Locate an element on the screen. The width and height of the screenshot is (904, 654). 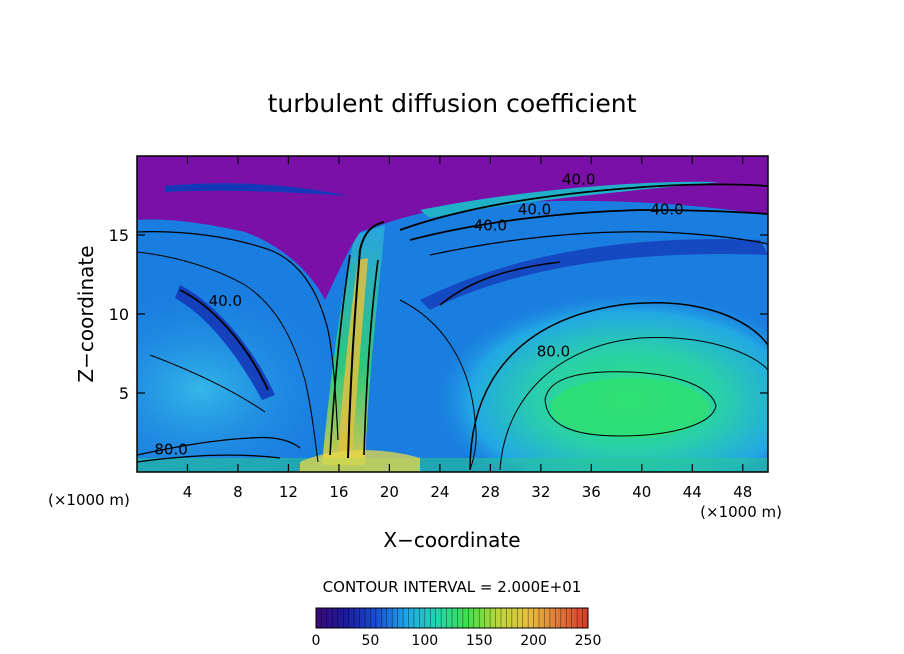
colorbar-tick-label: 250 is located at coordinates (588, 641).